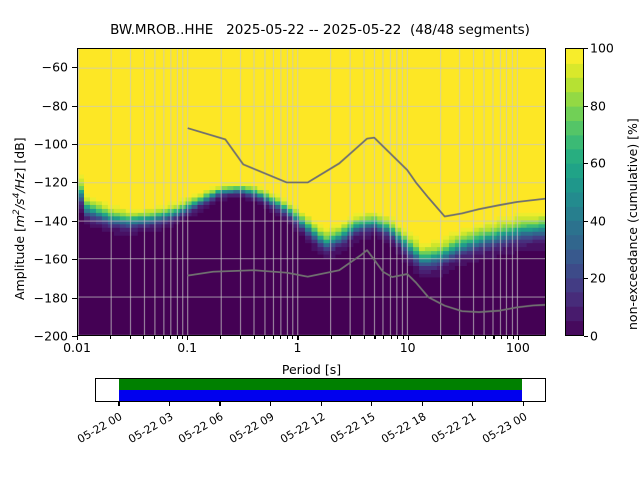  I want to click on colorbar-tick-label: 20, so click(598, 278).